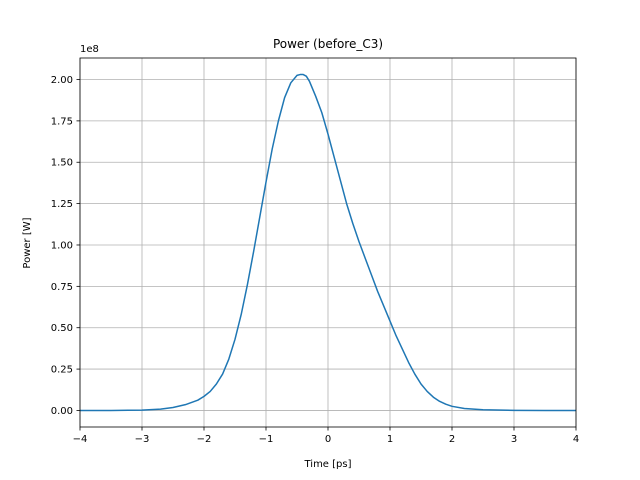  What do you see at coordinates (328, 439) in the screenshot?
I see `x-tick-label: 0` at bounding box center [328, 439].